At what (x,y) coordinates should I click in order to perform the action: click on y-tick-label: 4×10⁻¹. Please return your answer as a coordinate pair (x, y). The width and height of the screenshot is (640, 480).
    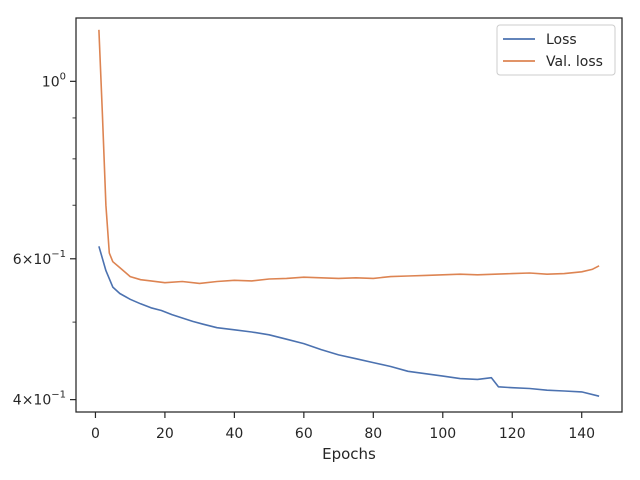
    Looking at the image, I should click on (39, 399).